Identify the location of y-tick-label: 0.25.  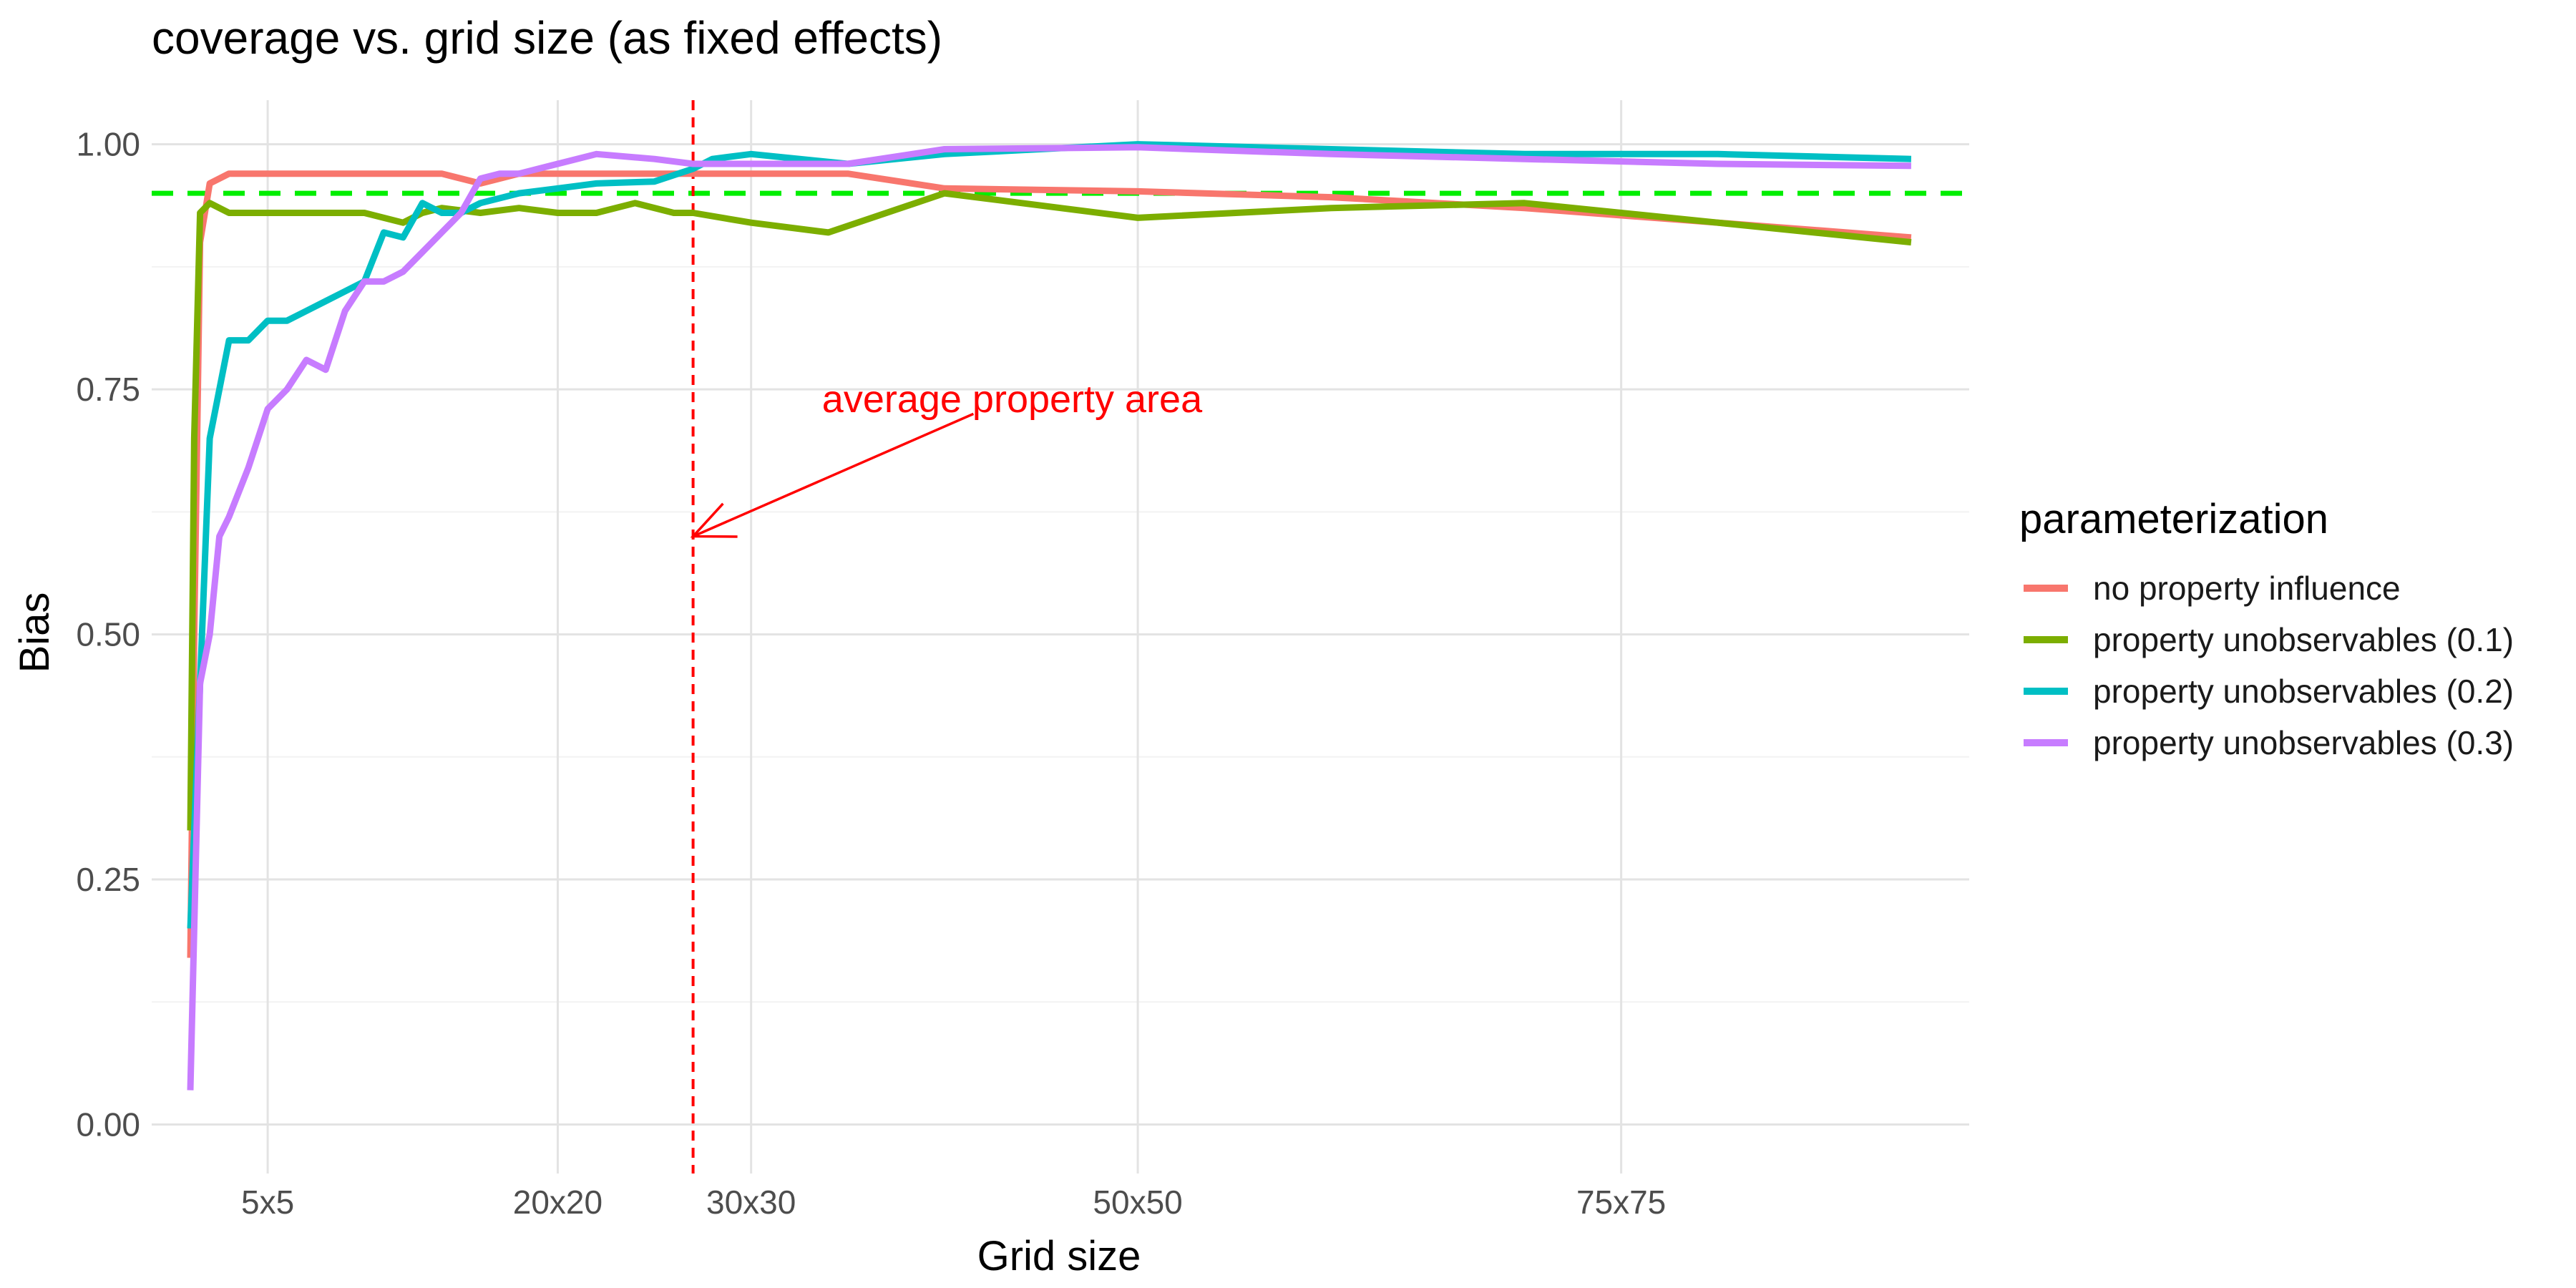
(108, 879).